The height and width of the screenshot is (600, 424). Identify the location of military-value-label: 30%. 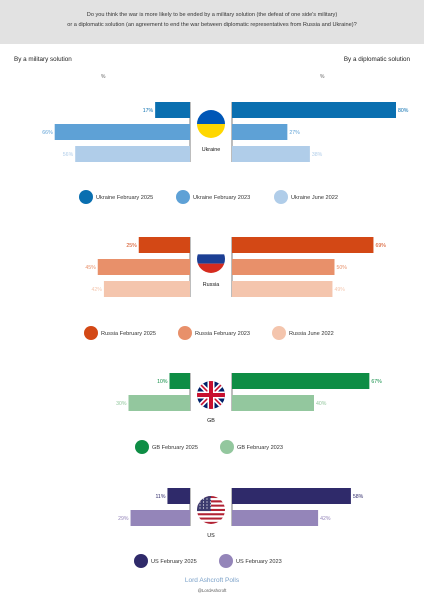
(121, 404).